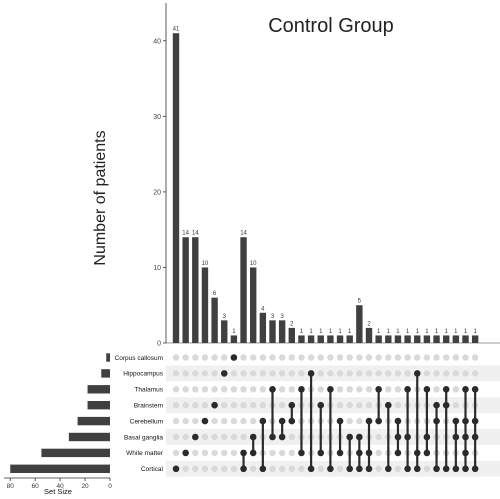 This screenshot has height=499, width=500. Describe the element at coordinates (157, 268) in the screenshot. I see `y-tick-label: 10` at that location.